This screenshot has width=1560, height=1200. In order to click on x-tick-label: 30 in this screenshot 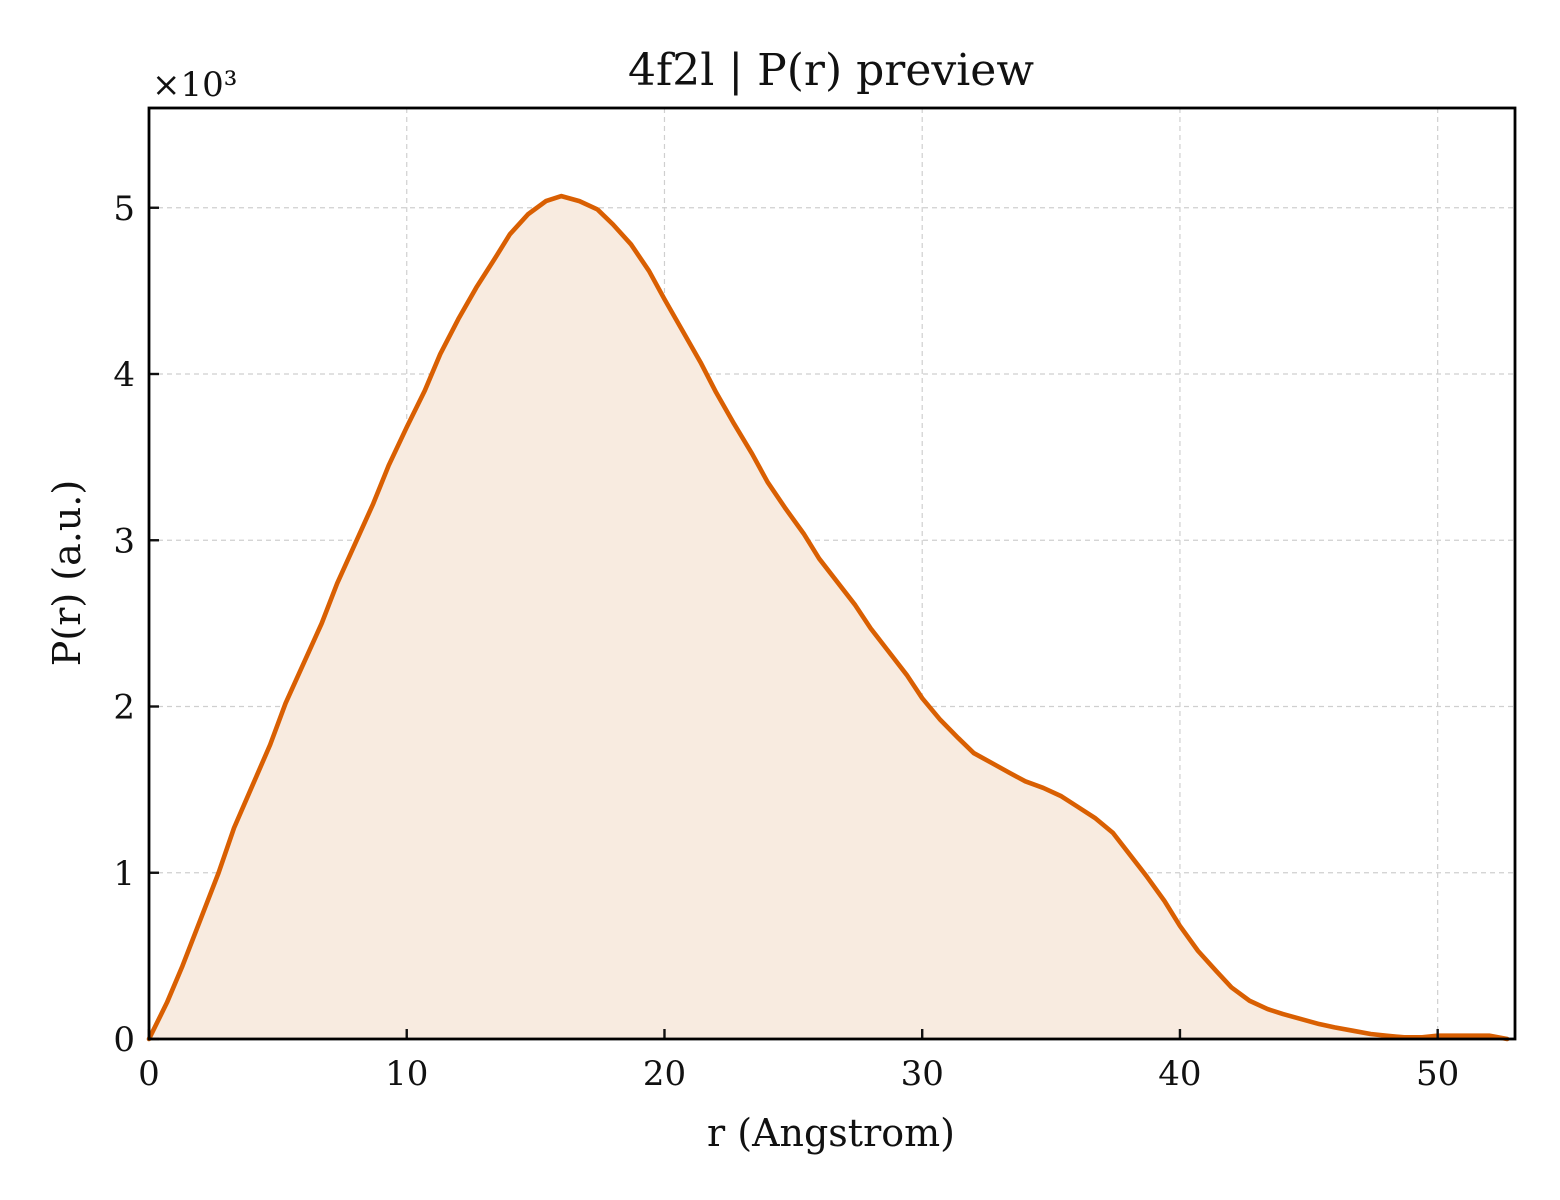, I will do `click(922, 1074)`.